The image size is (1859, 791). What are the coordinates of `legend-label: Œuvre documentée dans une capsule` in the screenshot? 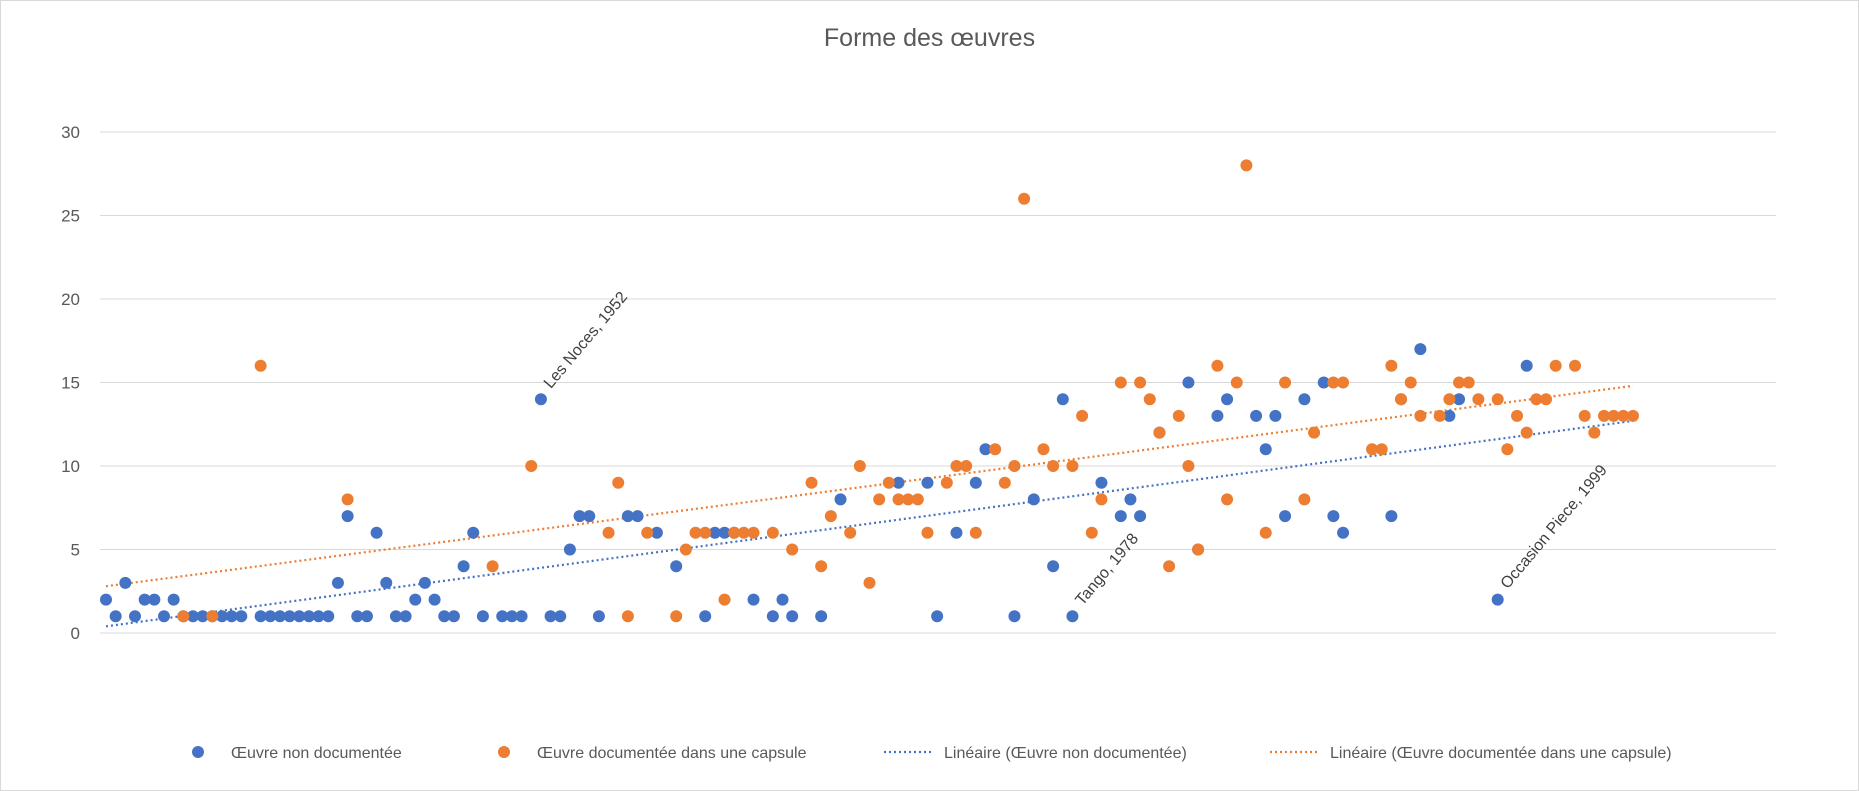 It's located at (672, 753).